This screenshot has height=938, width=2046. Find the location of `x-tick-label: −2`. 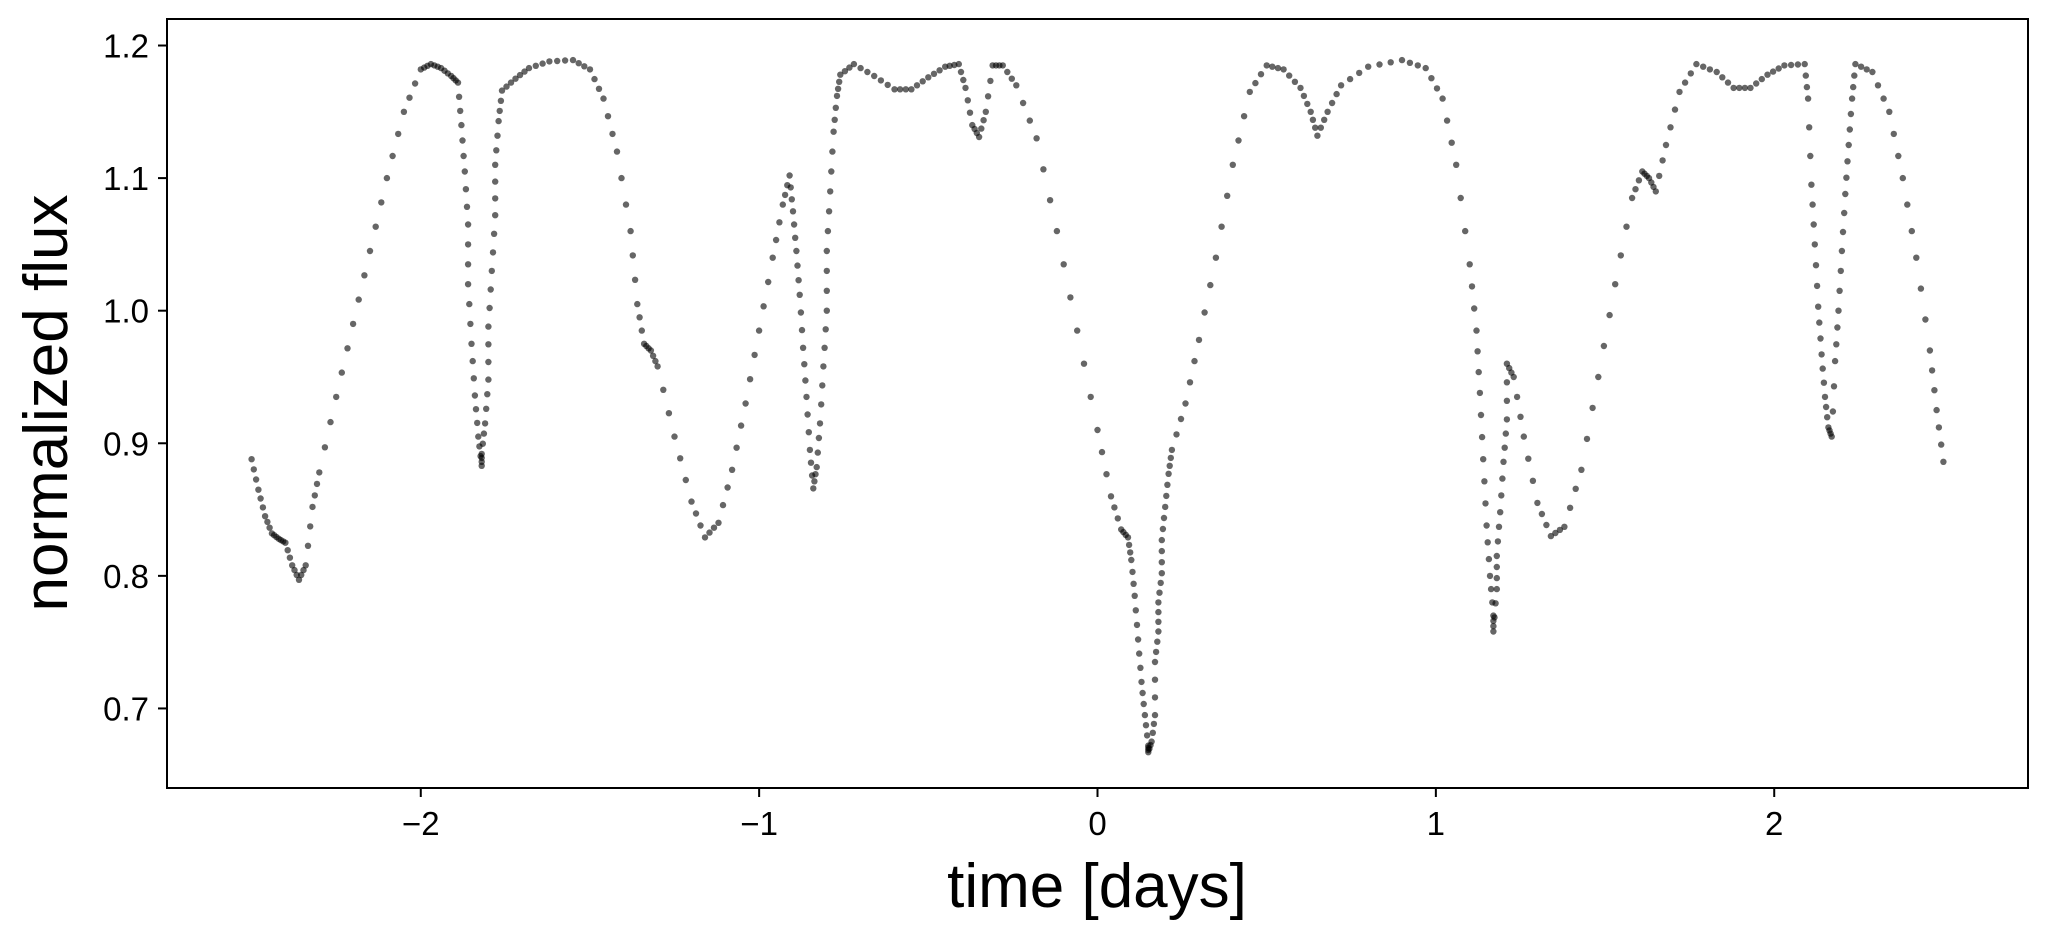

x-tick-label: −2 is located at coordinates (421, 823).